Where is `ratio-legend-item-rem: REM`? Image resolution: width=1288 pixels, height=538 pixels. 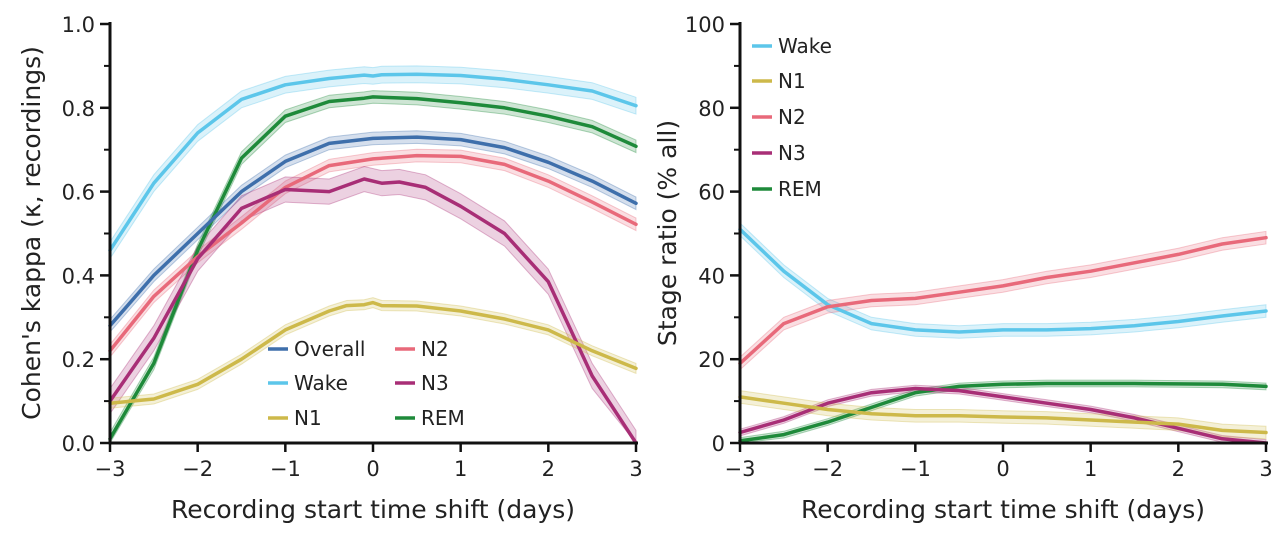
ratio-legend-item-rem: REM is located at coordinates (787, 189).